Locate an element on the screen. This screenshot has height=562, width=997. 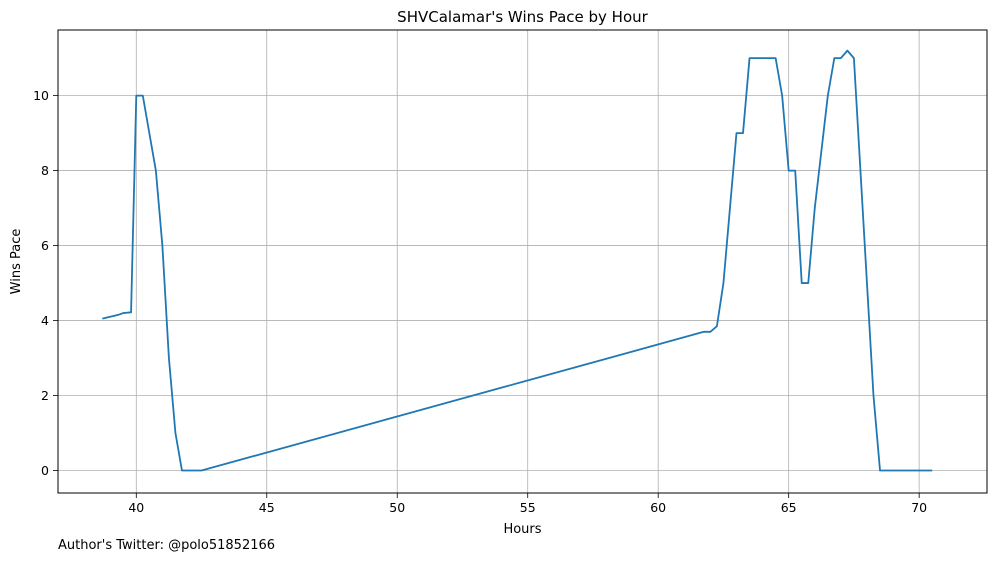
author-twitter-note: Author's Twitter: @polo51852166 is located at coordinates (167, 545).